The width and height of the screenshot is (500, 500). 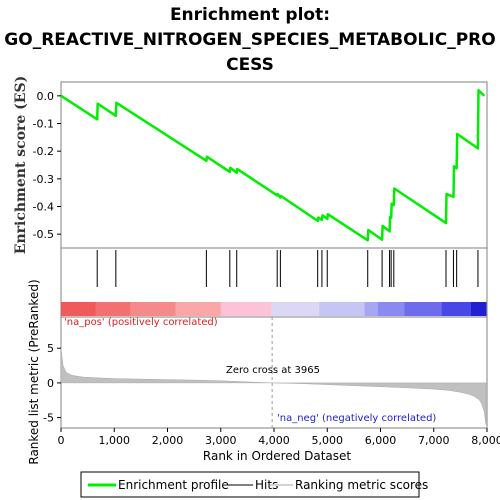 What do you see at coordinates (434, 440) in the screenshot?
I see `x-tick-label: 7,000` at bounding box center [434, 440].